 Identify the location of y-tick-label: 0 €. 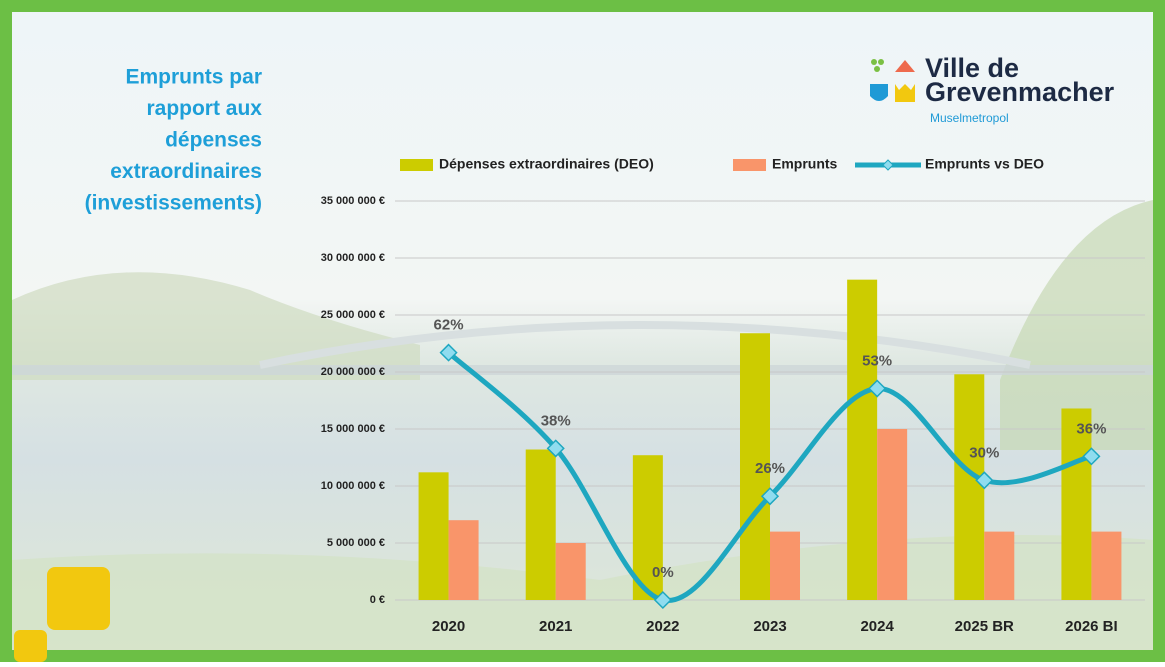
(377, 600).